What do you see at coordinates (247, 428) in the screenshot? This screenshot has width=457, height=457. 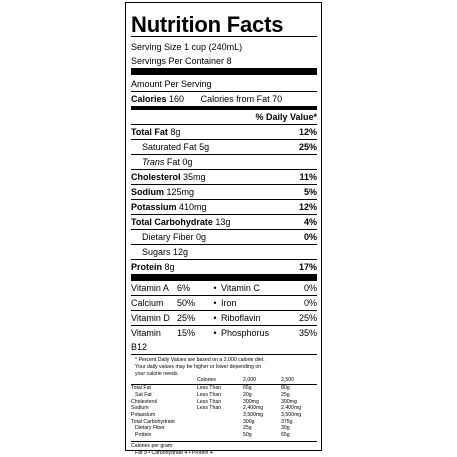 I see `dv-2000: 25g` at bounding box center [247, 428].